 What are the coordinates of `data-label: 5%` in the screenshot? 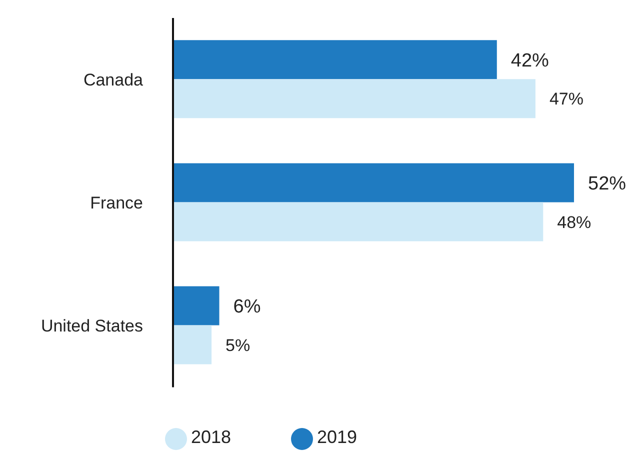 It's located at (238, 345).